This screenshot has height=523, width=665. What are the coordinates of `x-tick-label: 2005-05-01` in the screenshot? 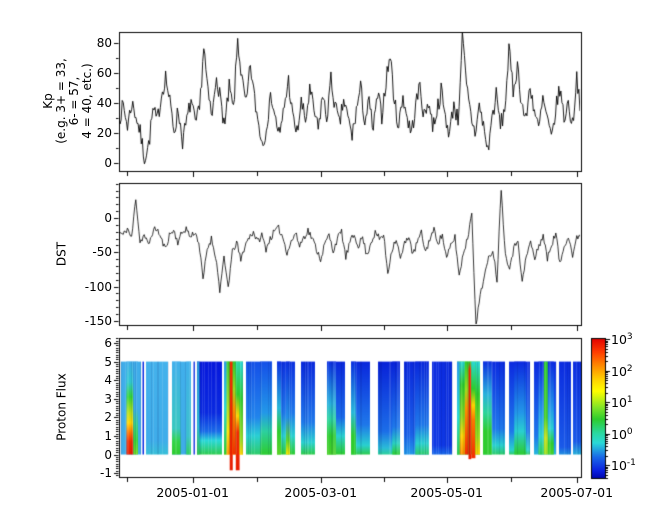 It's located at (447, 492).